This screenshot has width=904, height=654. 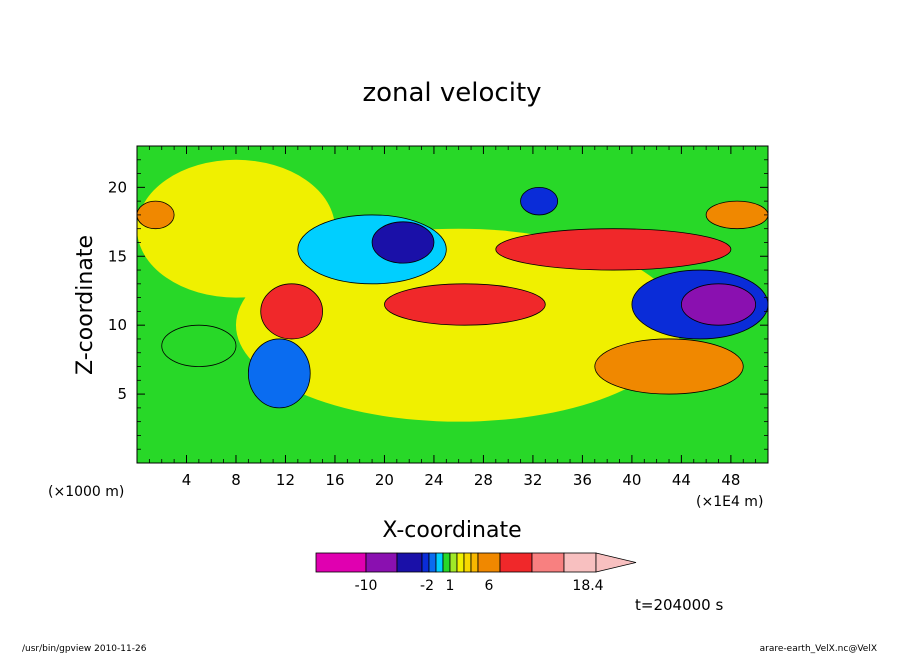 What do you see at coordinates (616, 562) in the screenshot?
I see `colorbar-extend-arrow` at bounding box center [616, 562].